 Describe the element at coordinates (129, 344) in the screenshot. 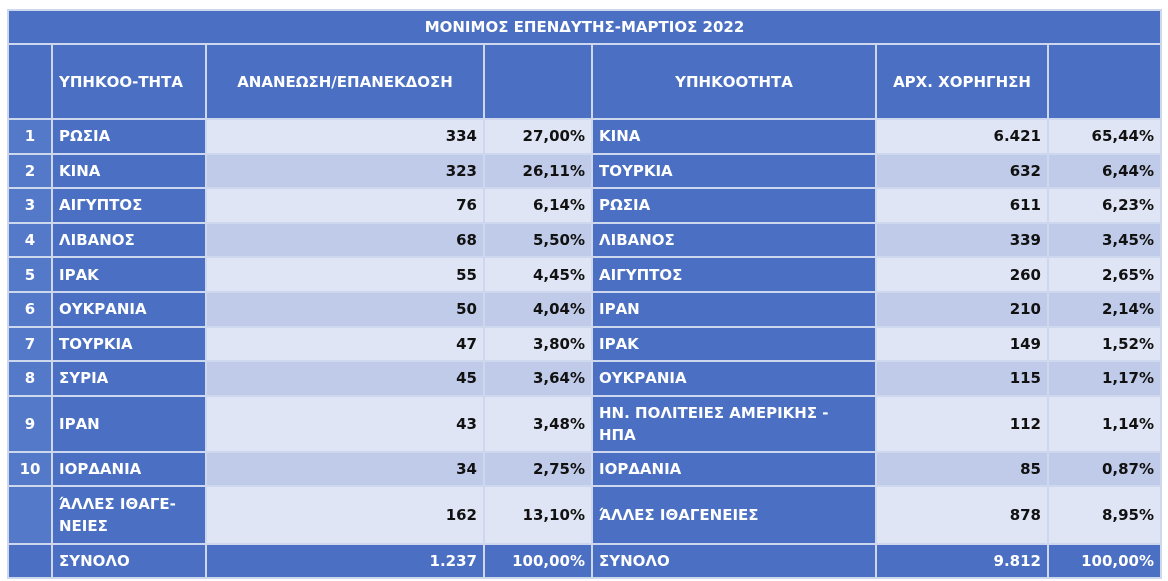

I see `left-country: ΤΟΥΡΚΙΑ` at that location.